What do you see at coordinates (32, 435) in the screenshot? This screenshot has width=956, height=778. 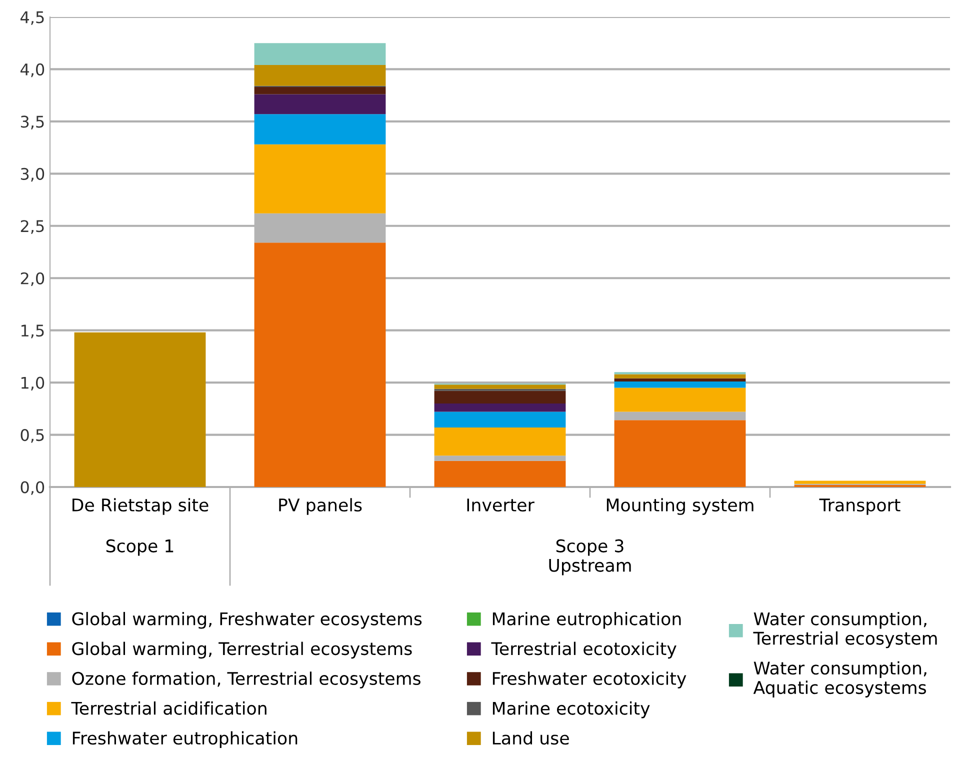 I see `y-tick-label: 0,5` at bounding box center [32, 435].